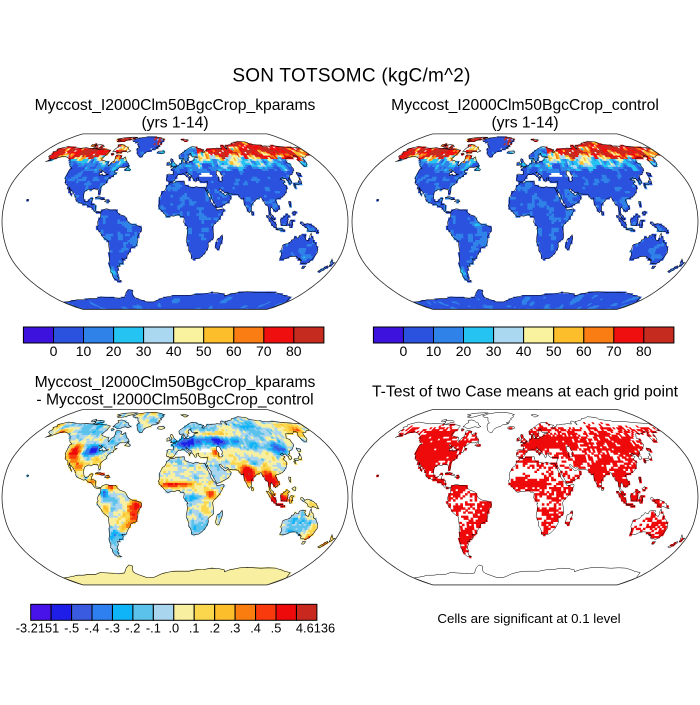 The height and width of the screenshot is (705, 700). What do you see at coordinates (71, 628) in the screenshot?
I see `svg-text: -.5` at bounding box center [71, 628].